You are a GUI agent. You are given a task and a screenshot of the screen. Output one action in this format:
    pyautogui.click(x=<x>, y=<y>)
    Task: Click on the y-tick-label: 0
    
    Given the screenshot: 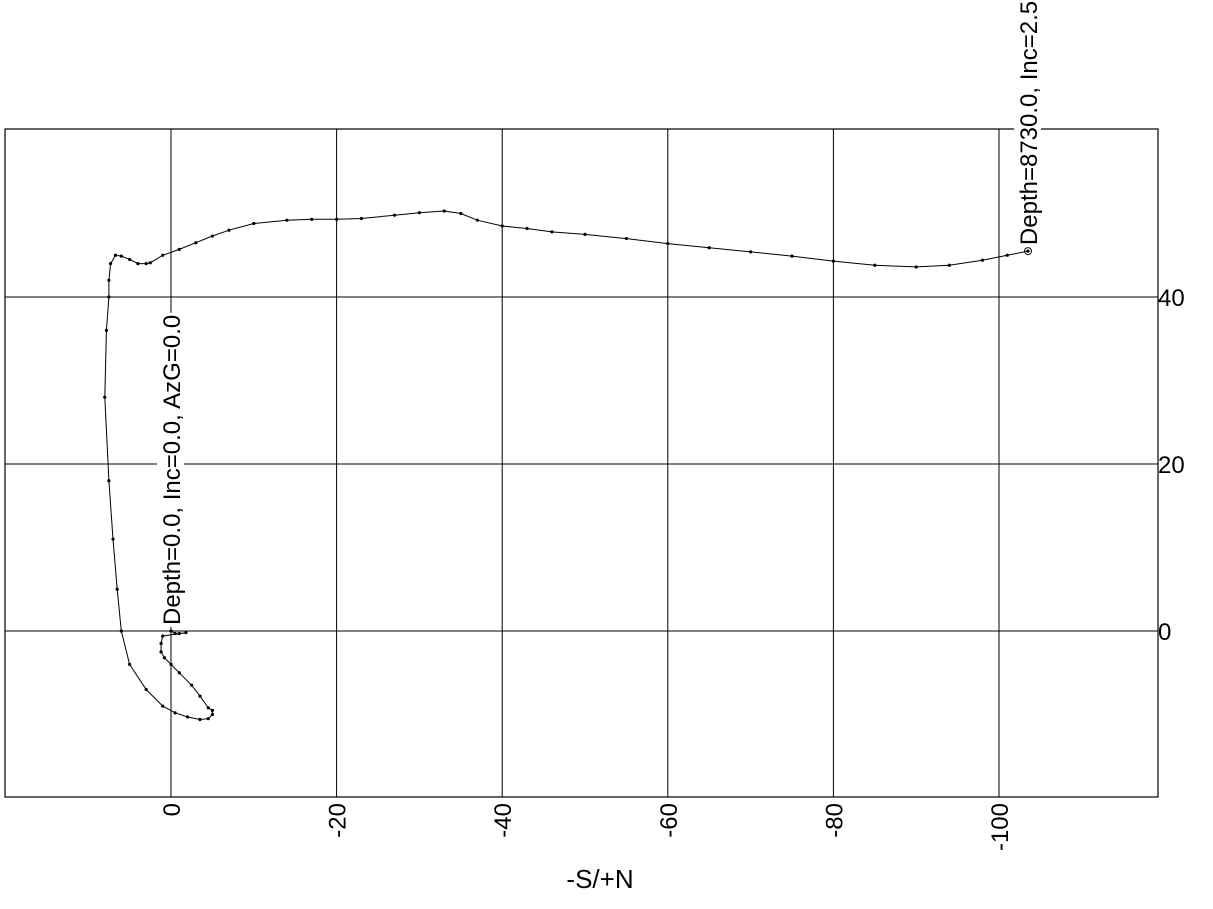 What is the action you would take?
    pyautogui.click(x=1164, y=632)
    